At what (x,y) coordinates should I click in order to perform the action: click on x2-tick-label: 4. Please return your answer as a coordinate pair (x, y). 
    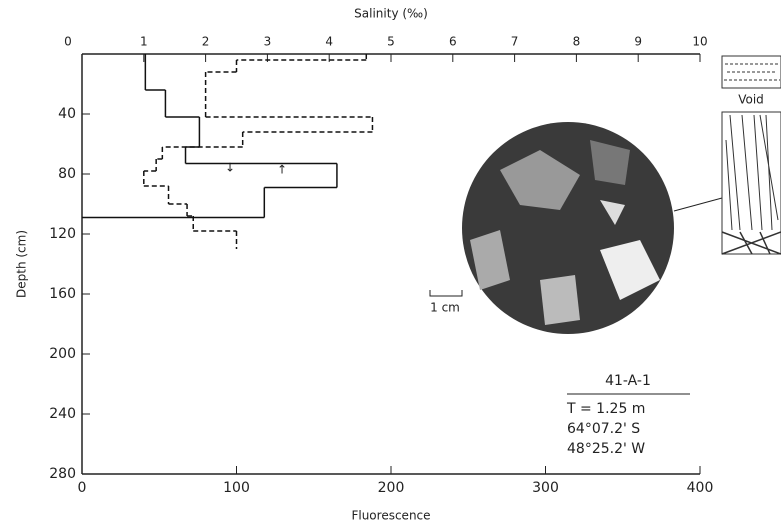
    Looking at the image, I should click on (329, 42).